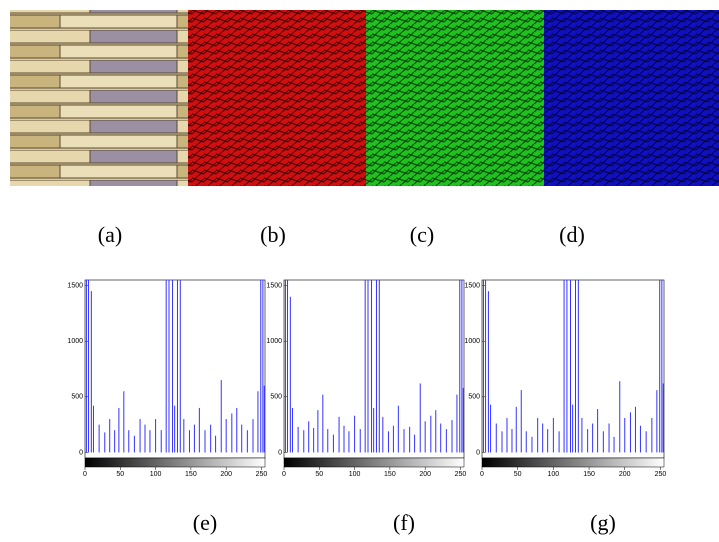  Describe the element at coordinates (110, 234) in the screenshot. I see `caption: (a)` at that location.